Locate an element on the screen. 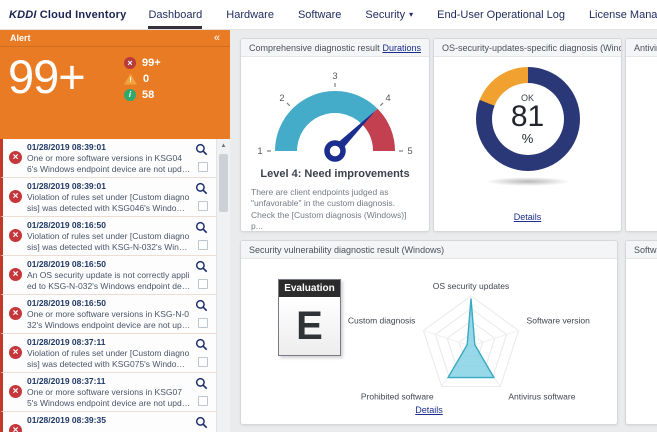 This screenshot has height=432, width=657. alert-count-area: 99+ × 99+ ! 0 i 58 is located at coordinates (115, 90).